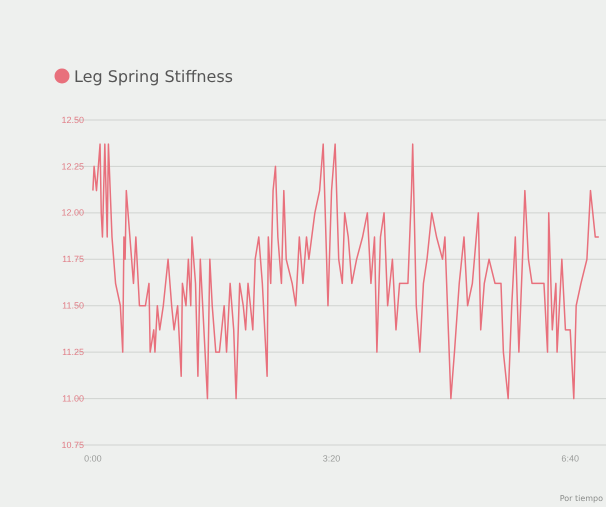  What do you see at coordinates (73, 259) in the screenshot?
I see `y-tick-label: 11.75` at bounding box center [73, 259].